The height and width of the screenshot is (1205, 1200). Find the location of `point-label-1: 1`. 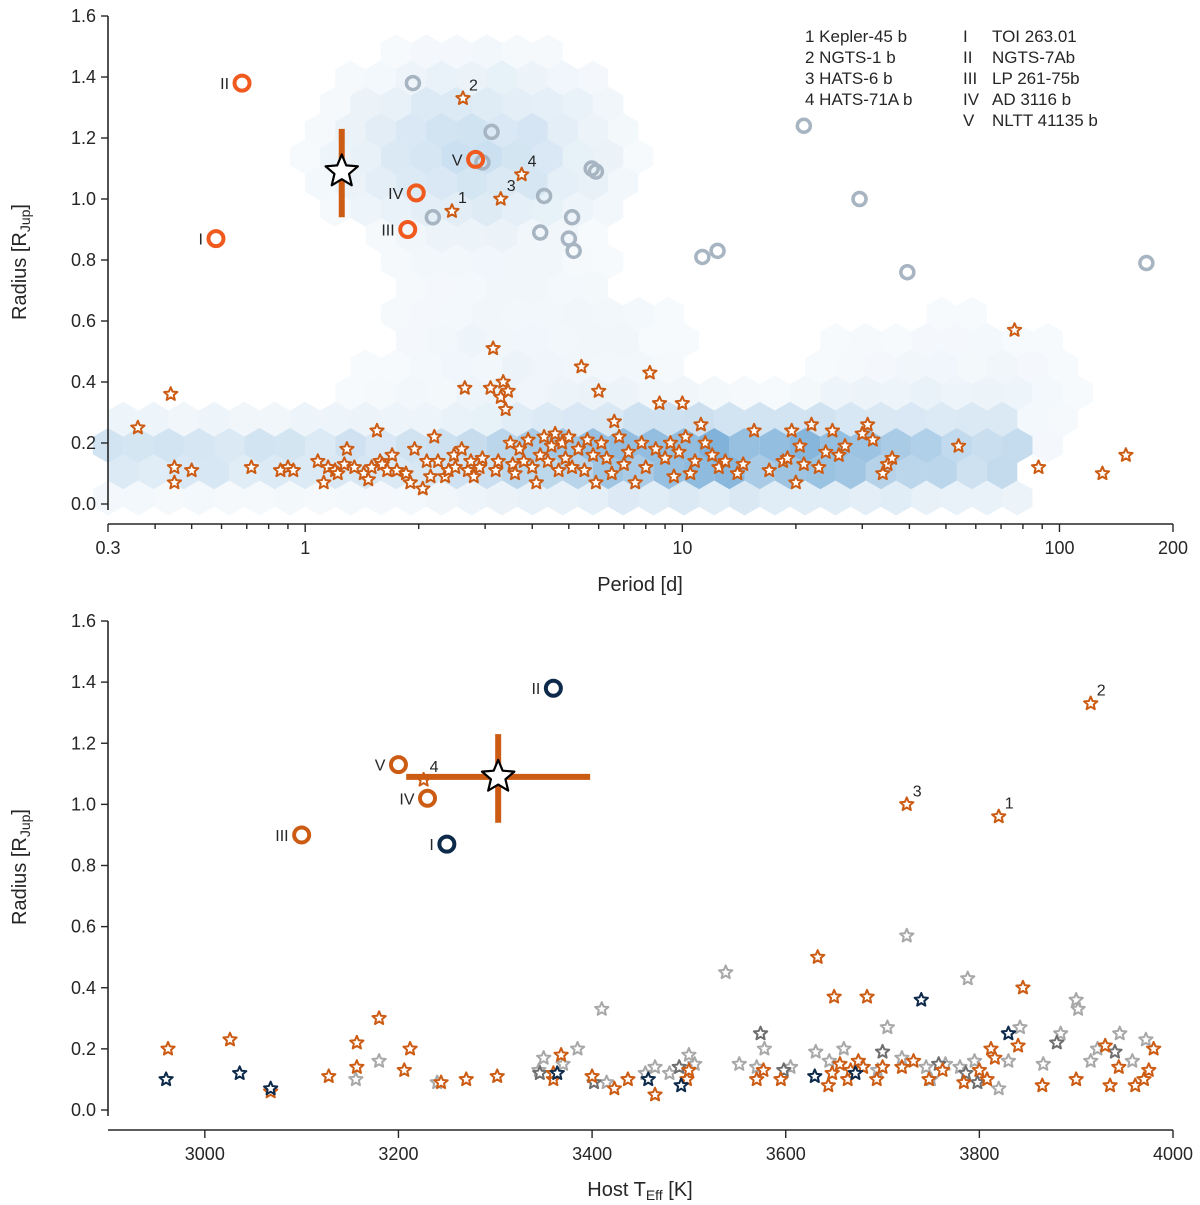

point-label-1: 1 is located at coordinates (1009, 804).